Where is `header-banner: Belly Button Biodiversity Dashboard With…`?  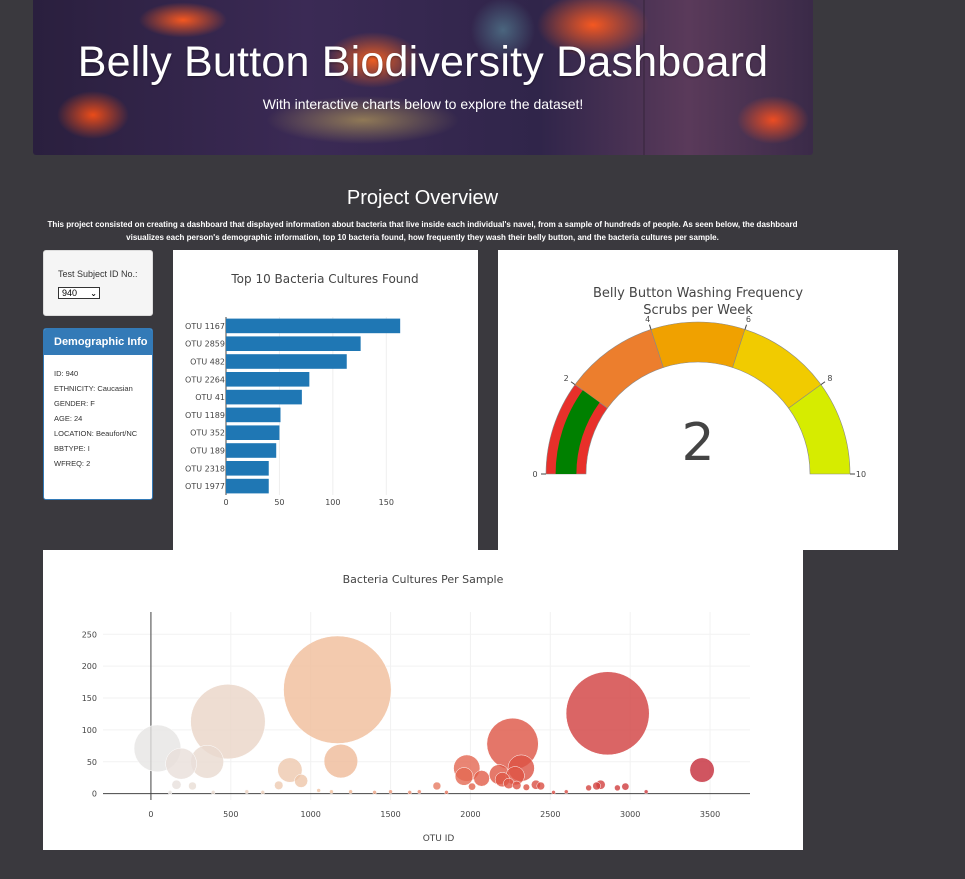
header-banner: Belly Button Biodiversity Dashboard With… is located at coordinates (423, 77).